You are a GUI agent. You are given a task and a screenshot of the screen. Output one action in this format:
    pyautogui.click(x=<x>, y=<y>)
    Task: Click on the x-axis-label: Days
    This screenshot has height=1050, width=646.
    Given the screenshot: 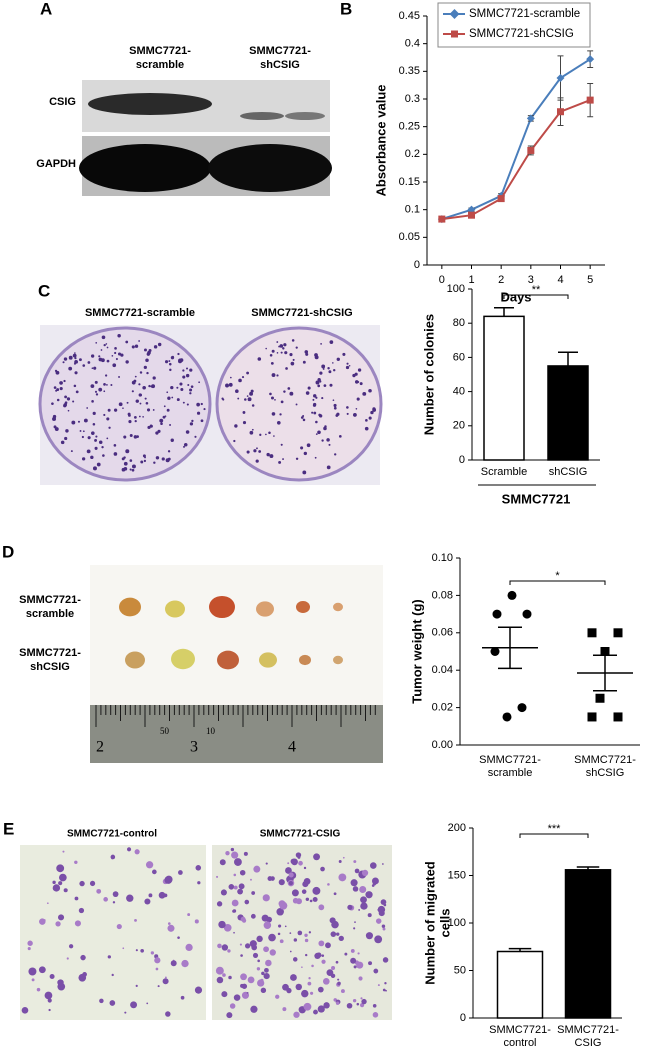 What is the action you would take?
    pyautogui.click(x=515, y=296)
    